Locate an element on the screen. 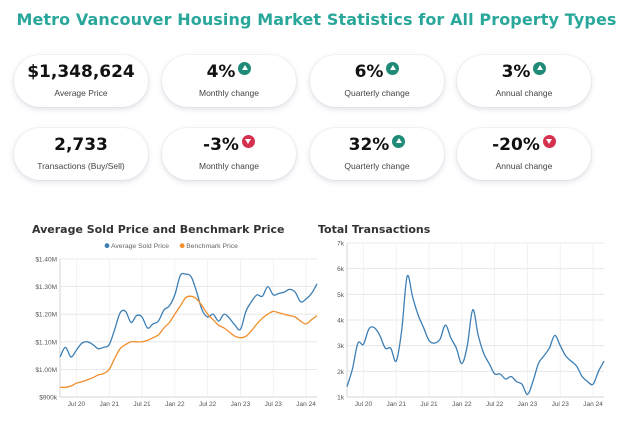 This screenshot has width=633, height=422. stat-card: 4% Monthly change is located at coordinates (229, 81).